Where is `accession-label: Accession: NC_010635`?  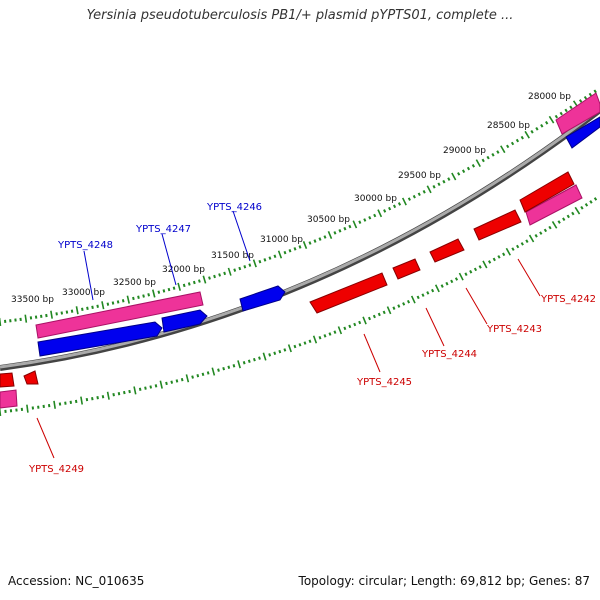 accession-label: Accession: NC_010635 is located at coordinates (76, 581).